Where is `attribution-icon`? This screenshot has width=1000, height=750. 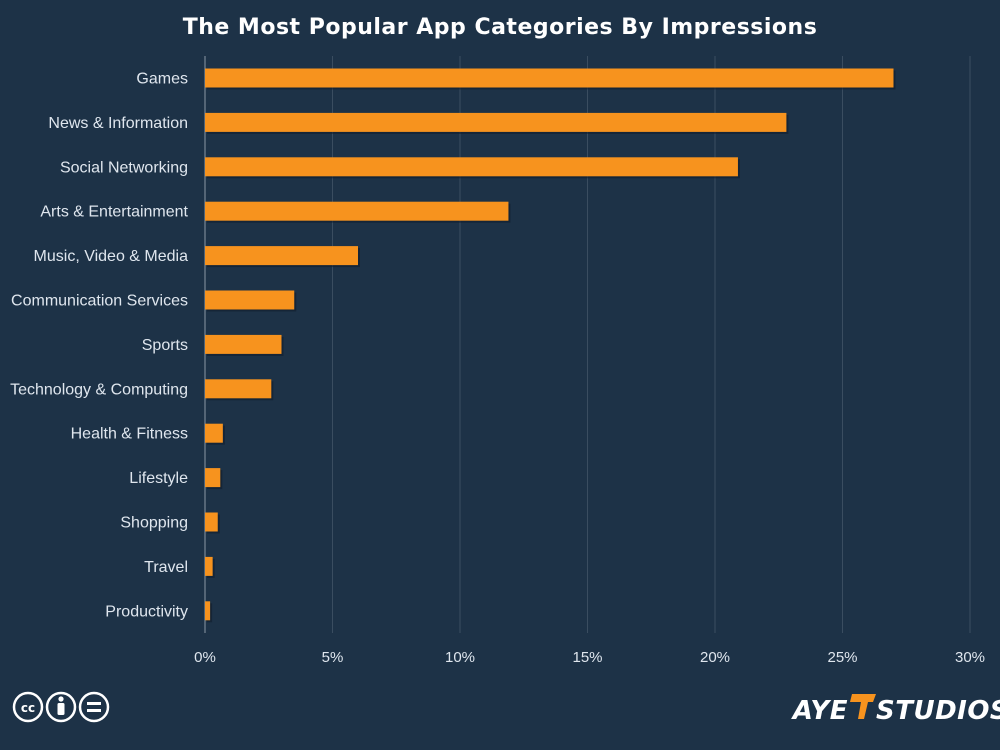 attribution-icon is located at coordinates (61, 707).